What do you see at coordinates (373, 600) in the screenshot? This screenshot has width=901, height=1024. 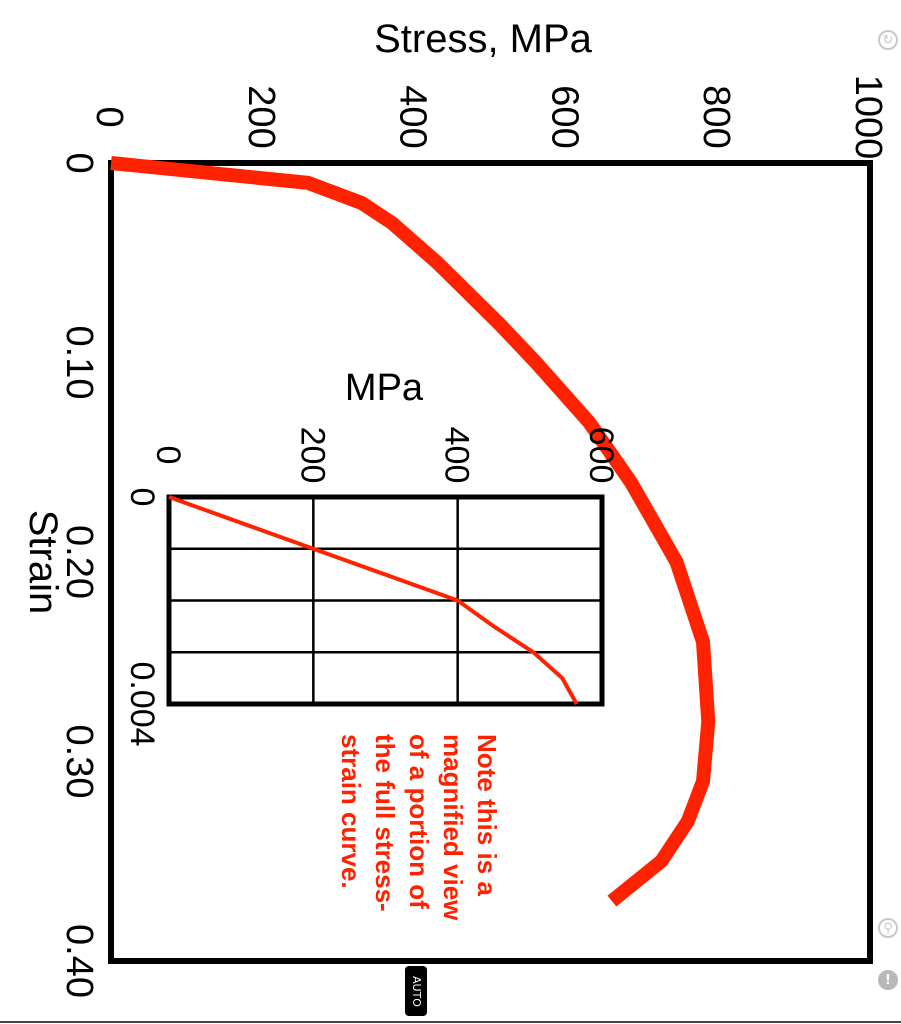 I see `inset-stress-strain-curve` at bounding box center [373, 600].